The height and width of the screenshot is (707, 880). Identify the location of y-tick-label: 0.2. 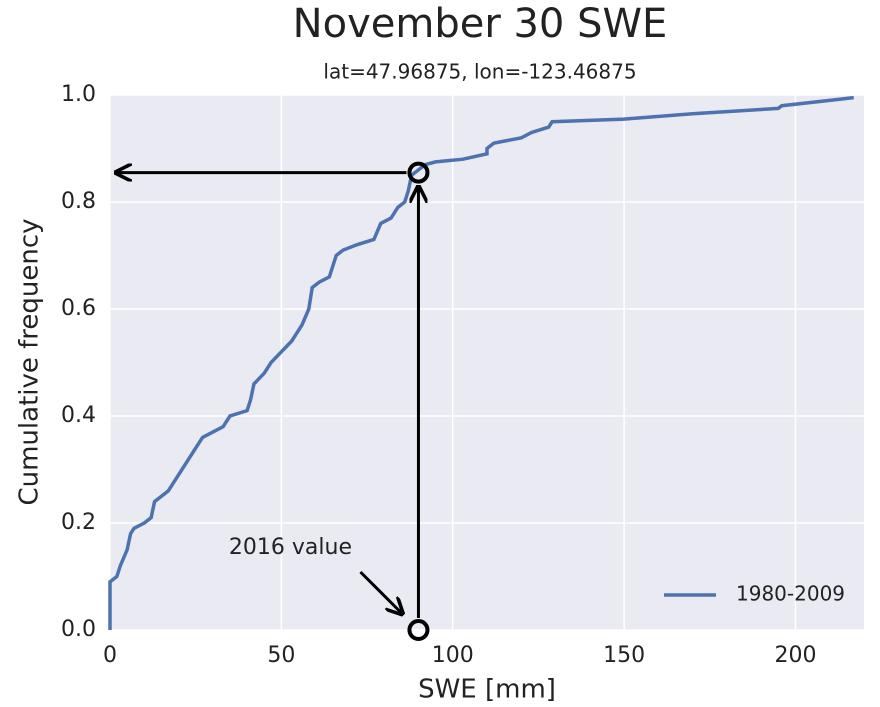
(78, 522).